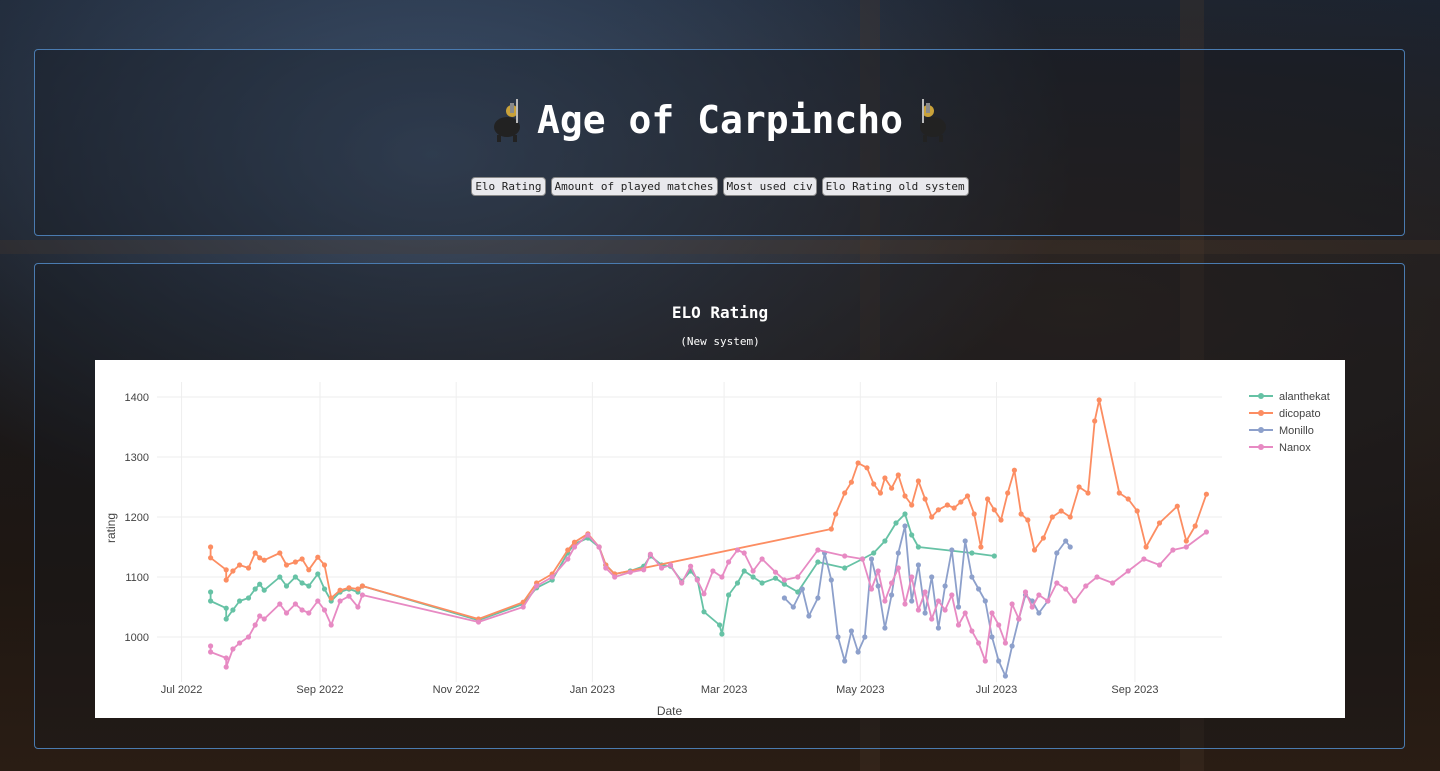 The width and height of the screenshot is (1440, 771). What do you see at coordinates (1280, 448) in the screenshot?
I see `legend-item-nanox: Nanox` at bounding box center [1280, 448].